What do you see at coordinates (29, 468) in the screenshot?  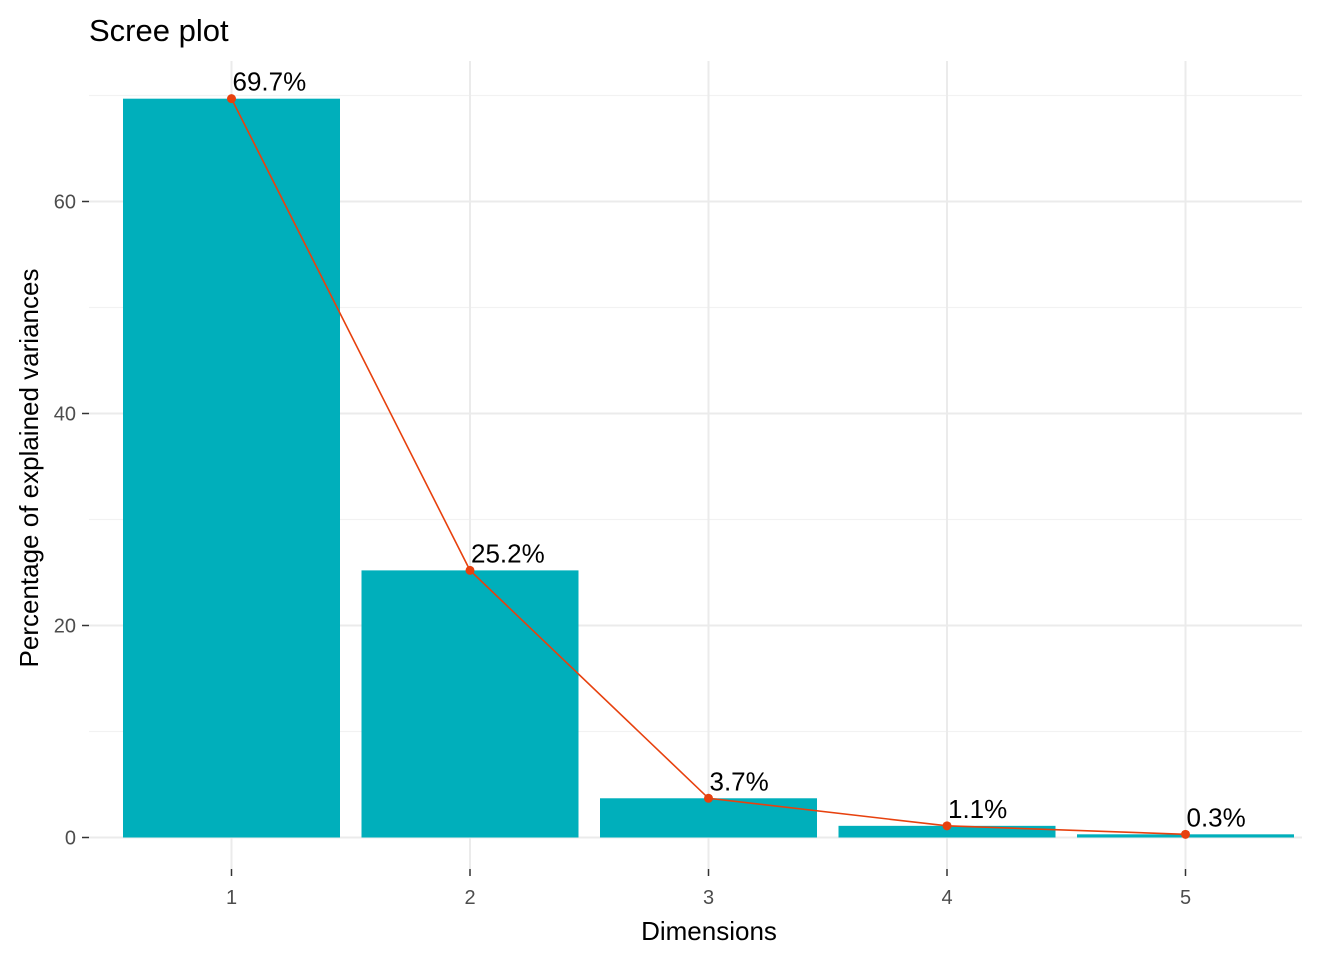 I see `y-axis-title: Percentage of explained variances` at bounding box center [29, 468].